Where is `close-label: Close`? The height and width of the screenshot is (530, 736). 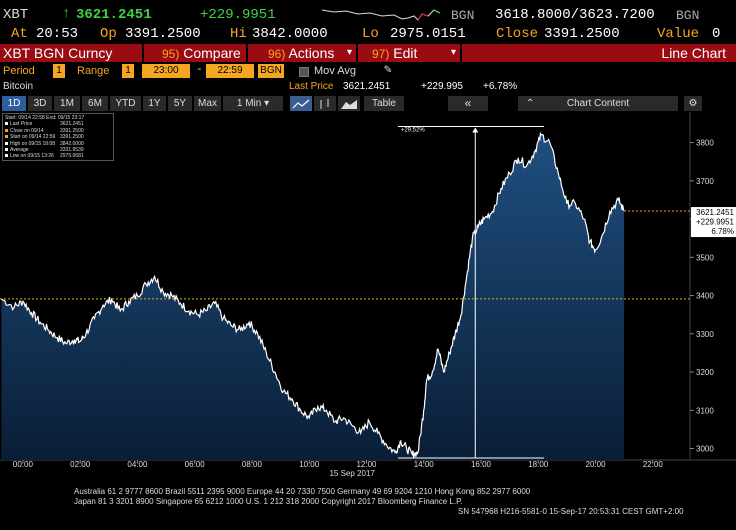 close-label: Close is located at coordinates (517, 34).